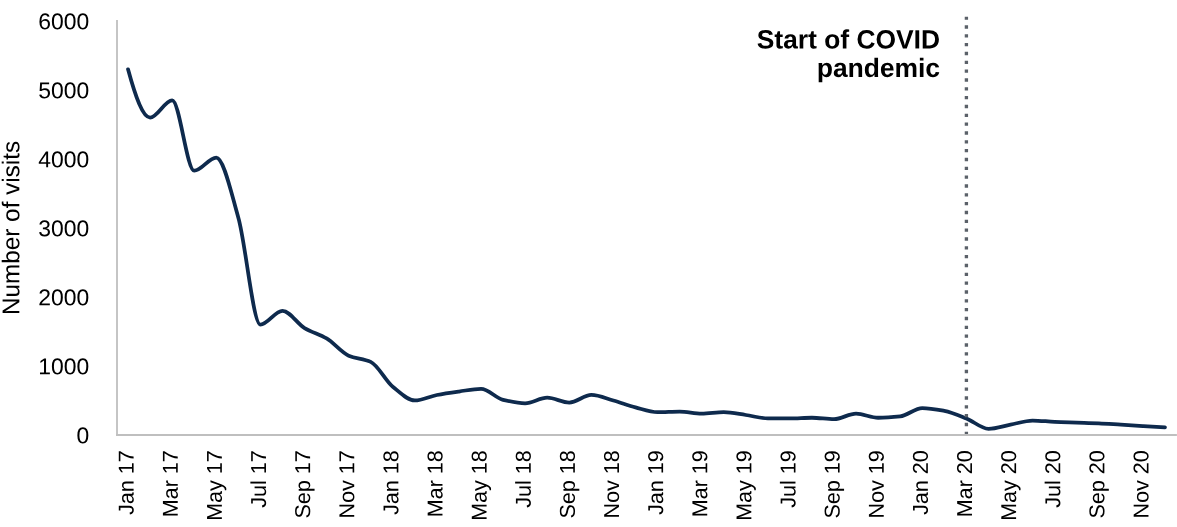 This screenshot has height=527, width=1177. Describe the element at coordinates (126, 483) in the screenshot. I see `x-tick-label: Jan 17` at that location.